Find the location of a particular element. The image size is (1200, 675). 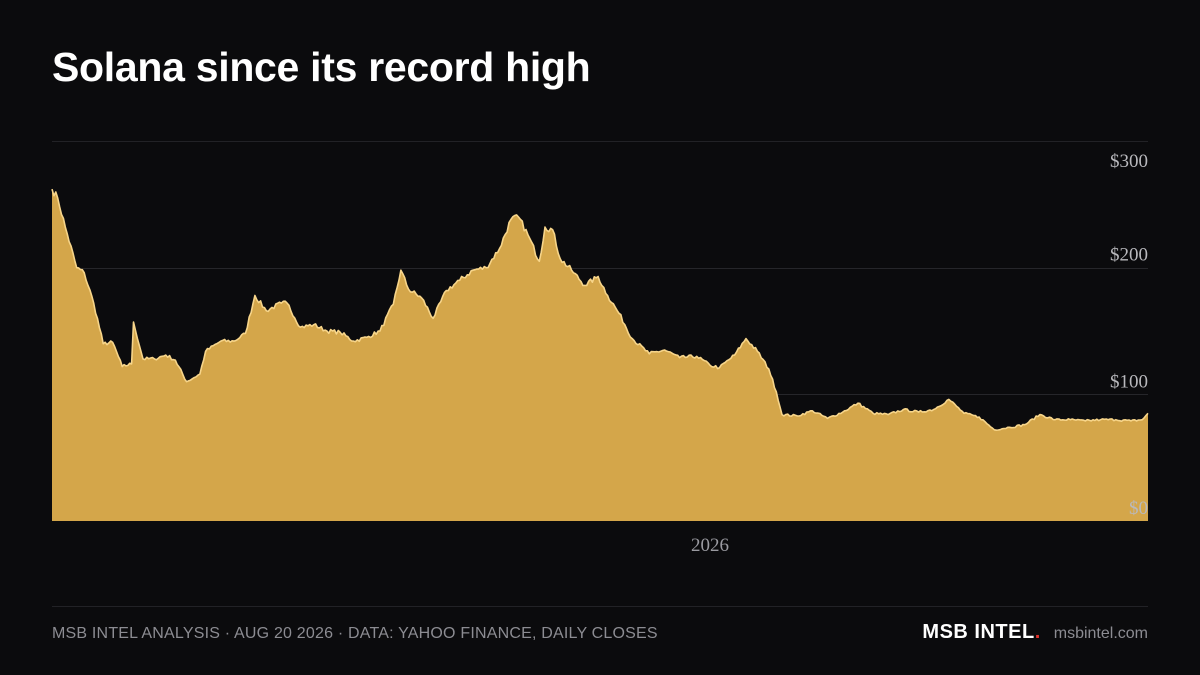

y-tick-label-200: $200 is located at coordinates (1129, 255).